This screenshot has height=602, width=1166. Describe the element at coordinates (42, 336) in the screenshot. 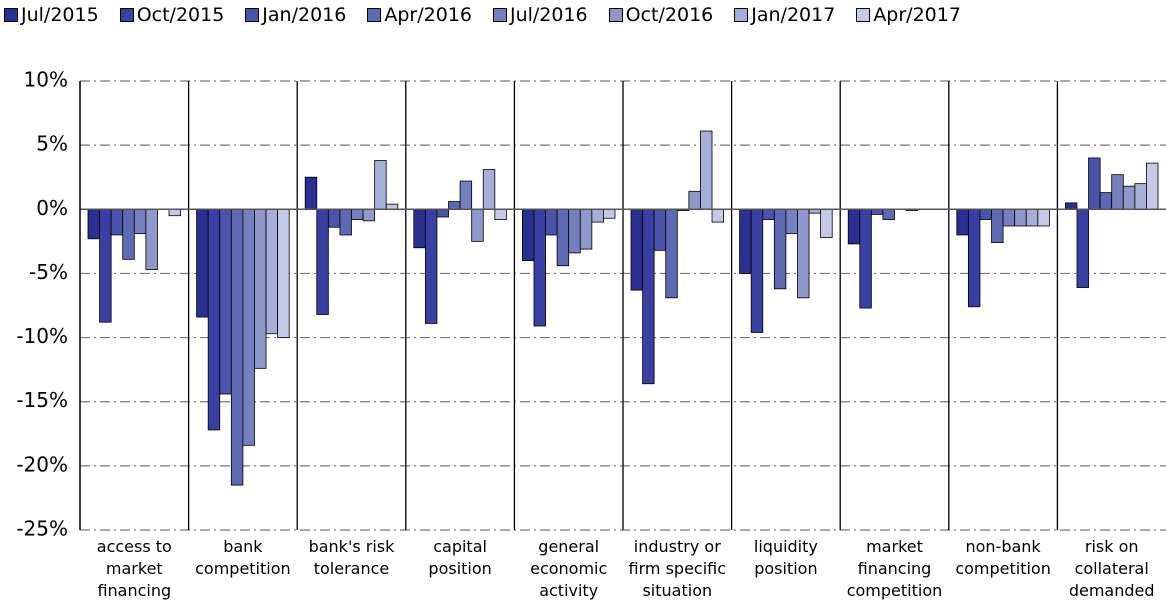

I see `y-tick-label: -10%` at that location.